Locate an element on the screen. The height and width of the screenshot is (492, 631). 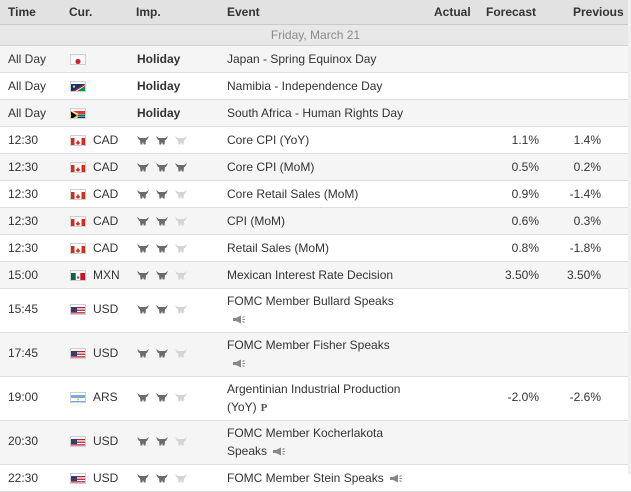
event-name: Core Retail Sales (MoM) is located at coordinates (327, 194).